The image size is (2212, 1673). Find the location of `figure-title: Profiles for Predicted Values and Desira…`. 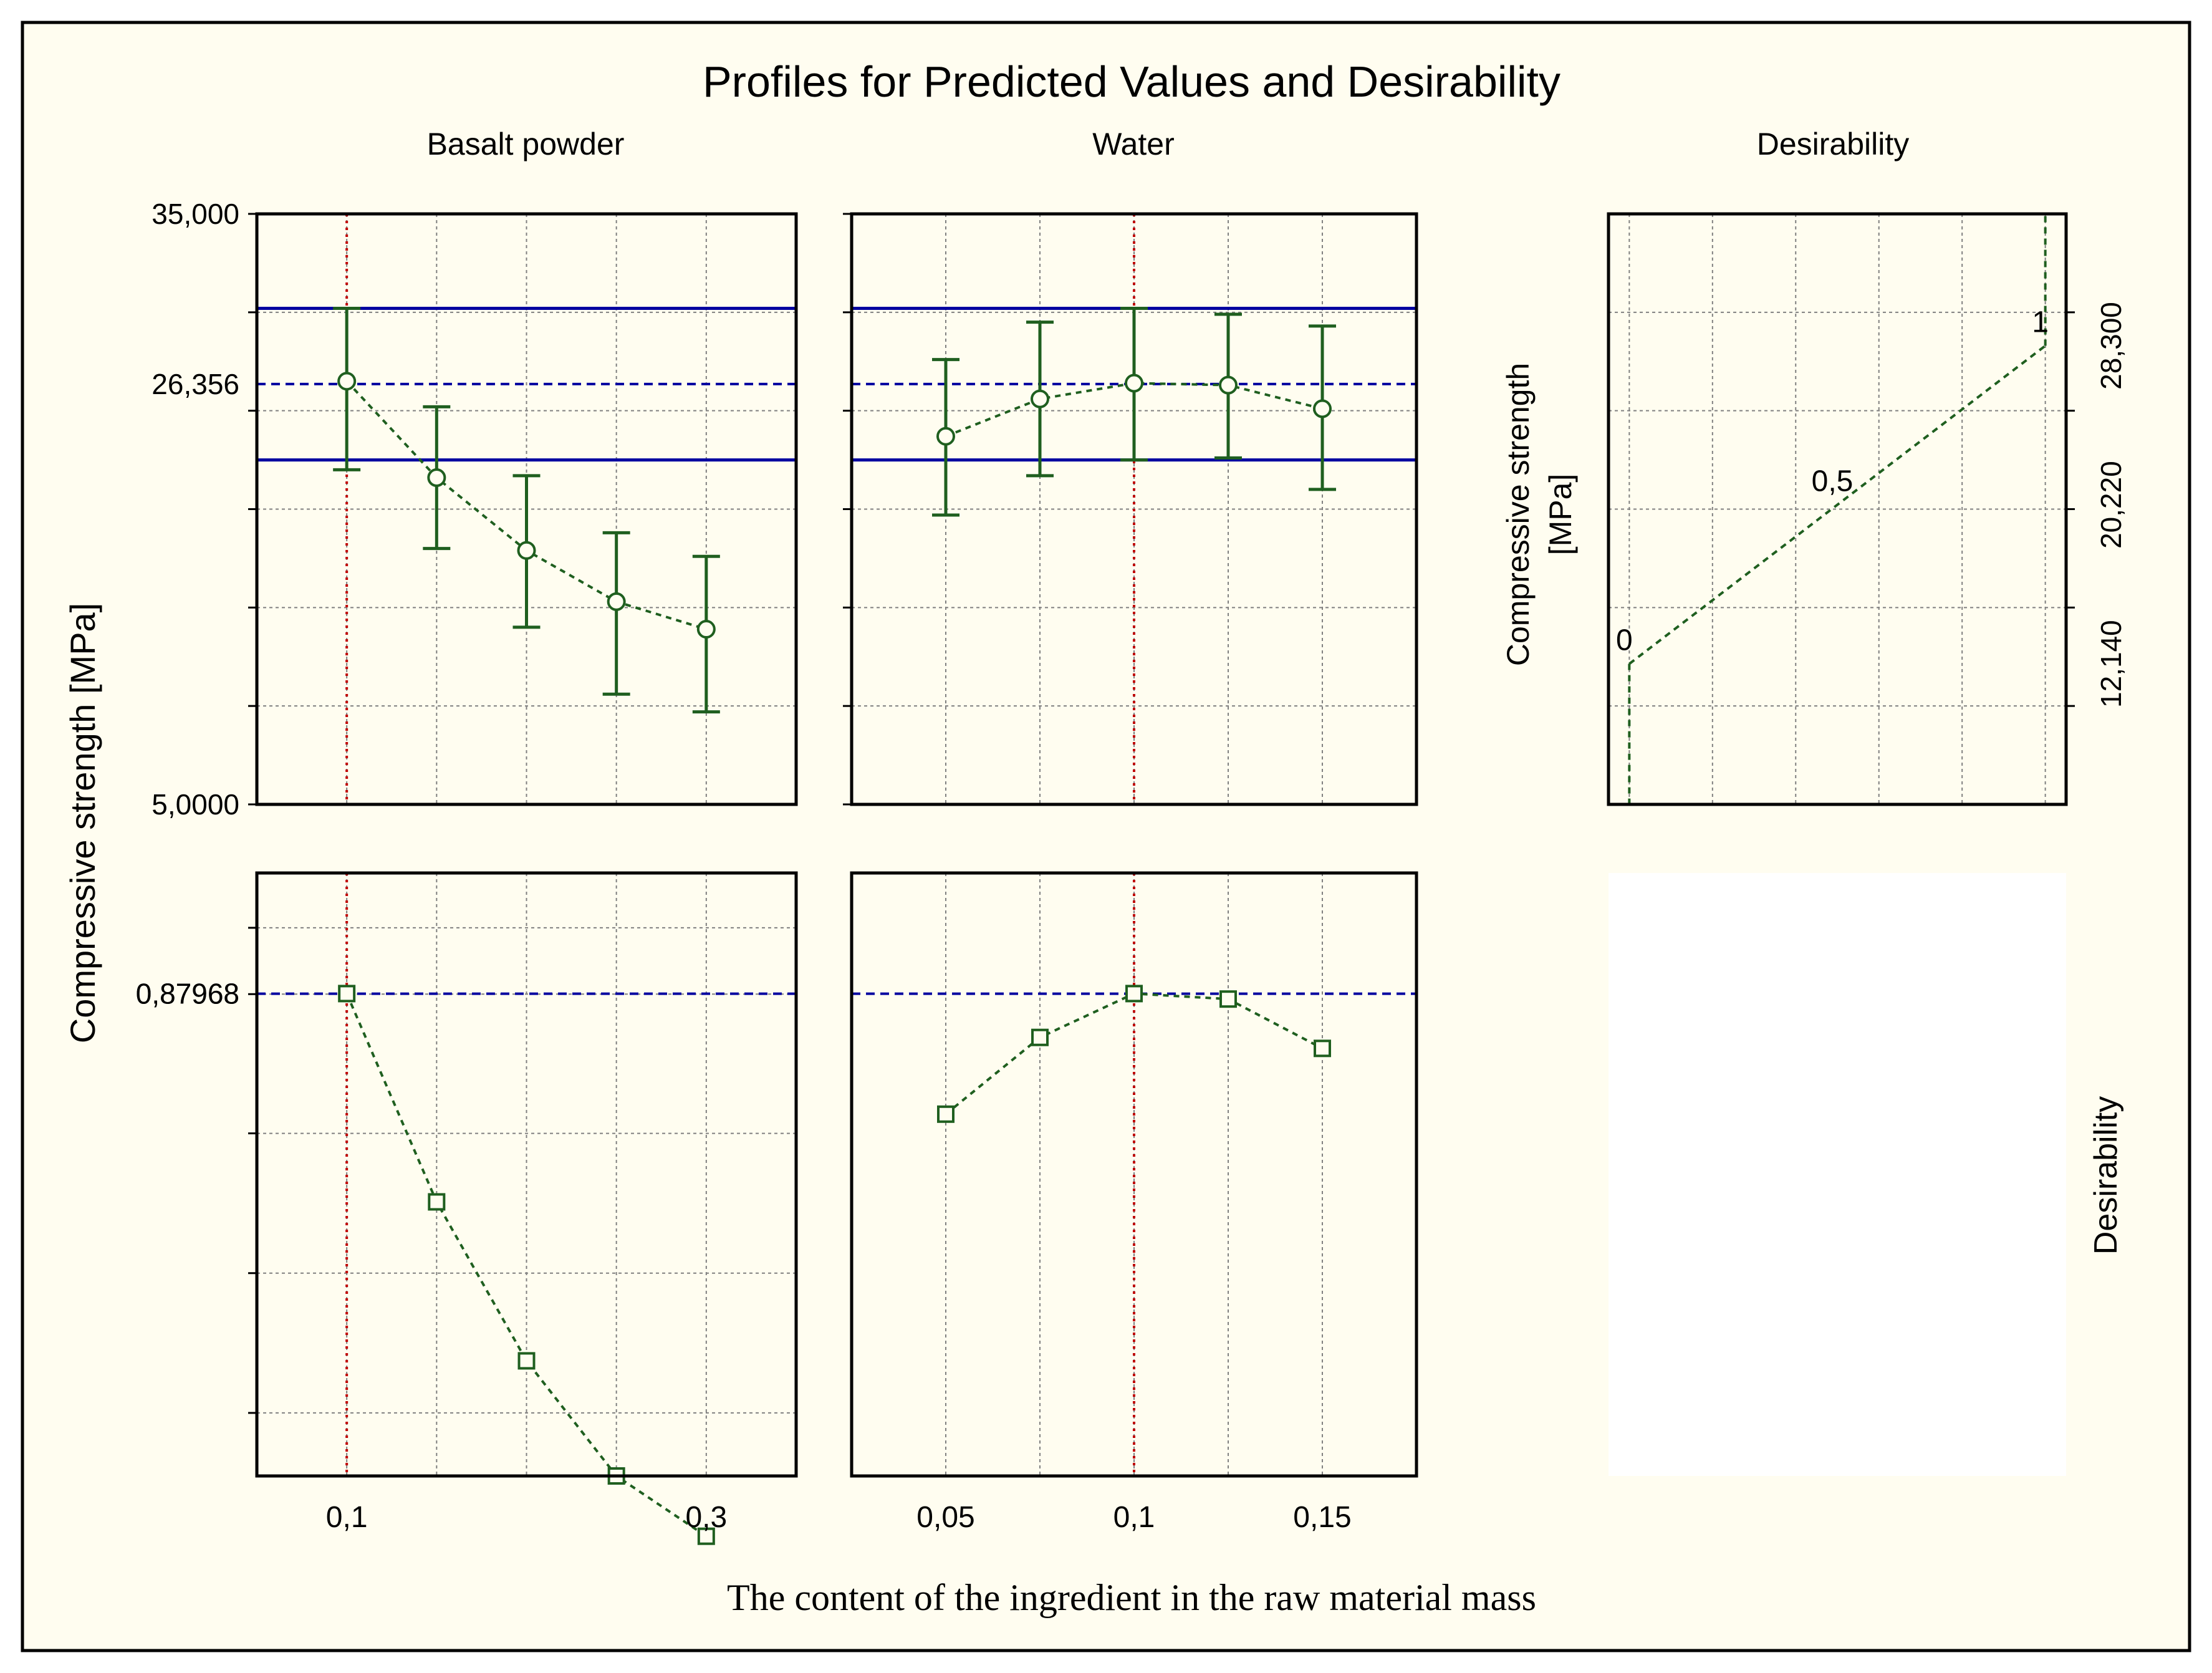

figure-title: Profiles for Predicted Values and Desira… is located at coordinates (1131, 81).